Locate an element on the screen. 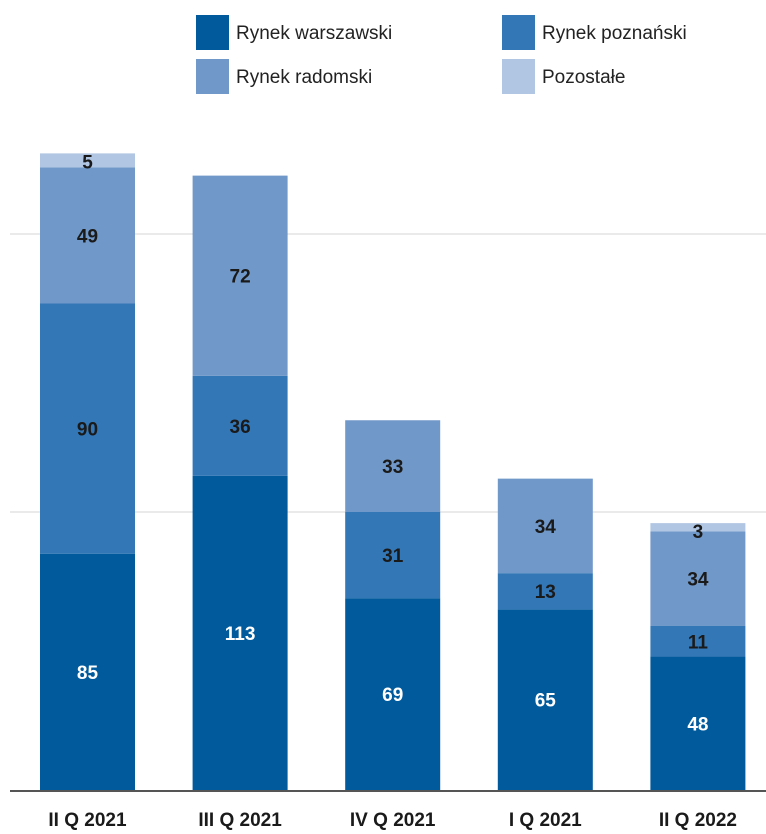 This screenshot has width=766, height=834. value-label: 31 is located at coordinates (393, 556).